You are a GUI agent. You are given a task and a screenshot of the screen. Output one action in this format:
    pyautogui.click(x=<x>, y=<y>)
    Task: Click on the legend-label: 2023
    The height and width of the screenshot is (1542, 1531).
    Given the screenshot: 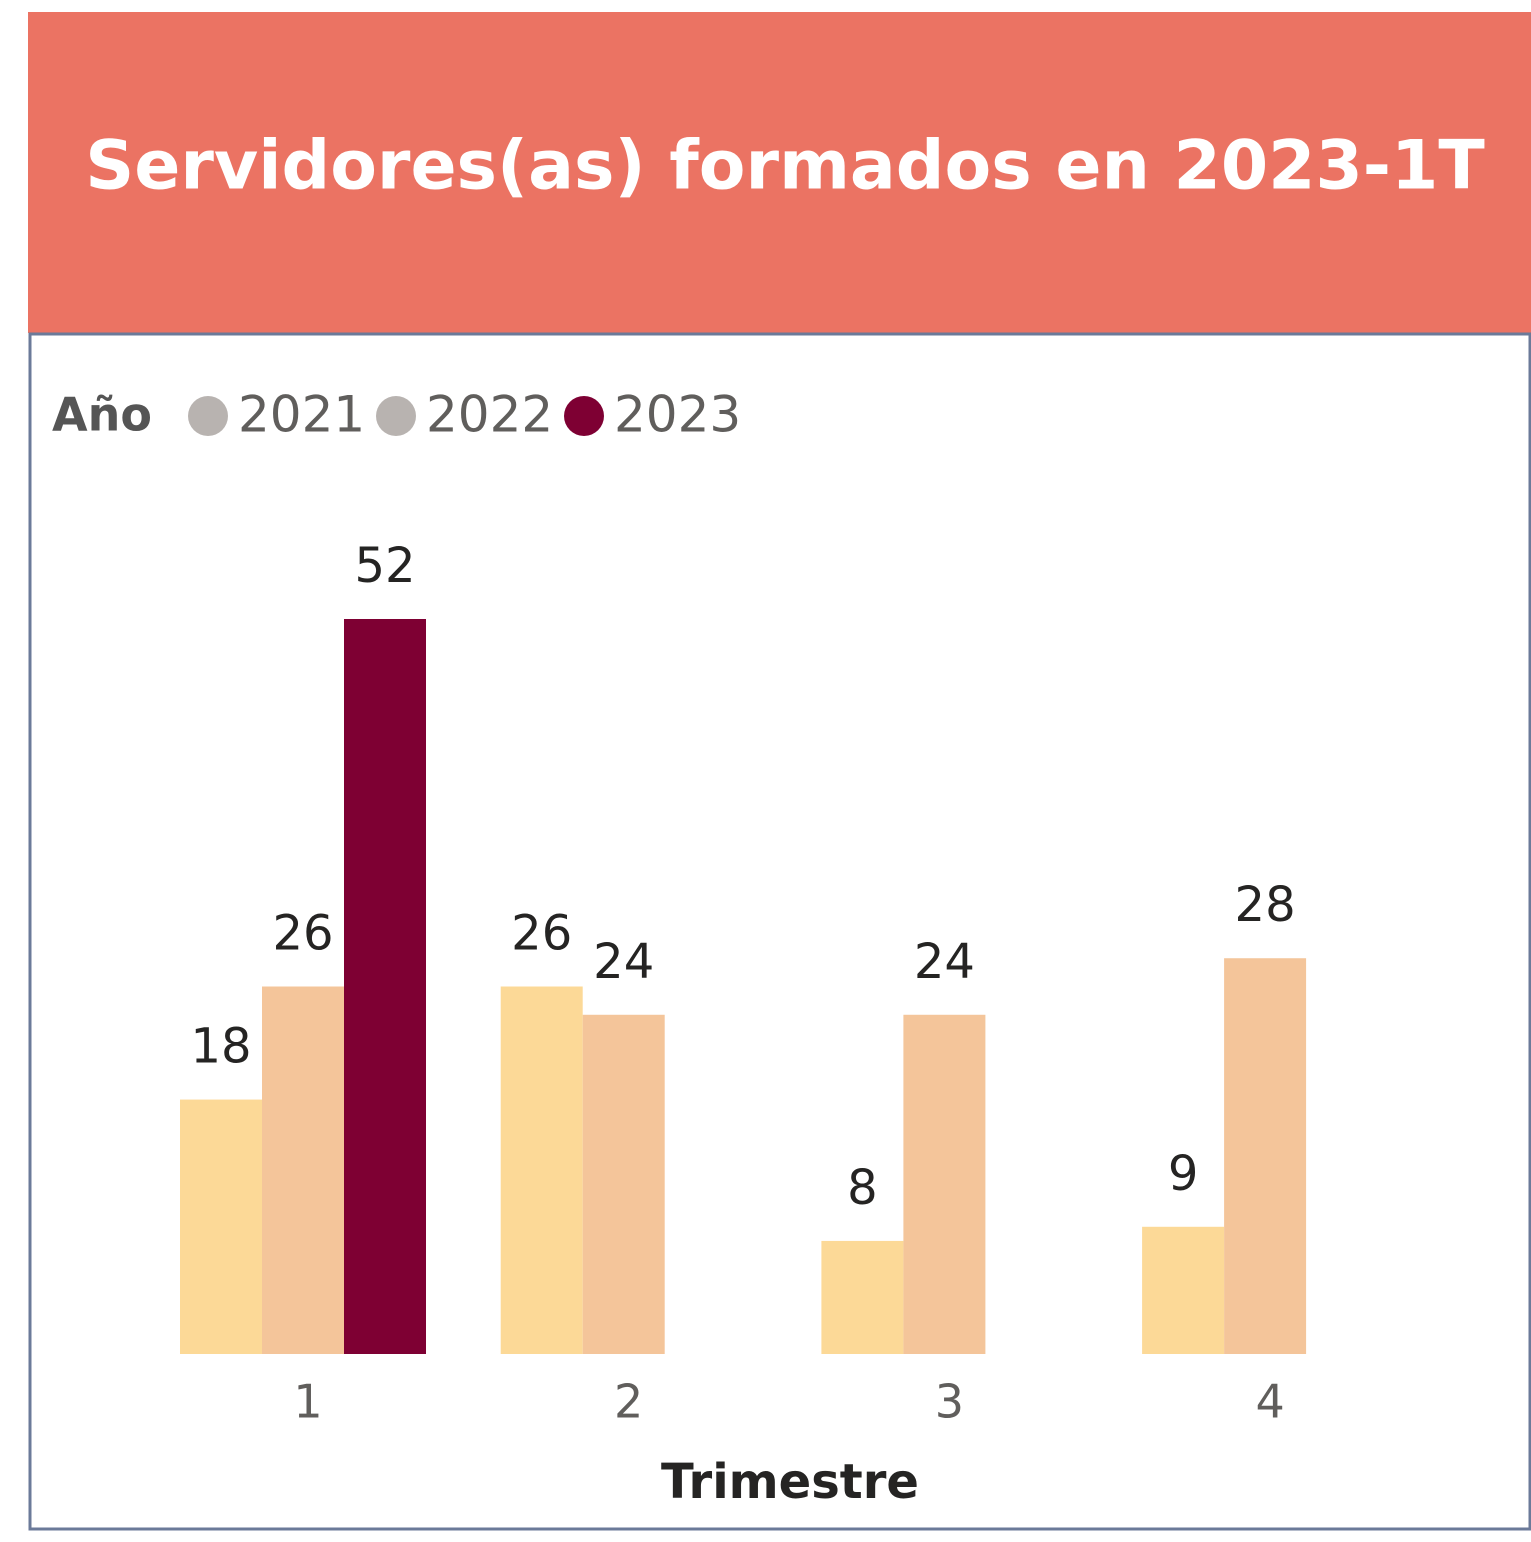 What is the action you would take?
    pyautogui.click(x=677, y=415)
    